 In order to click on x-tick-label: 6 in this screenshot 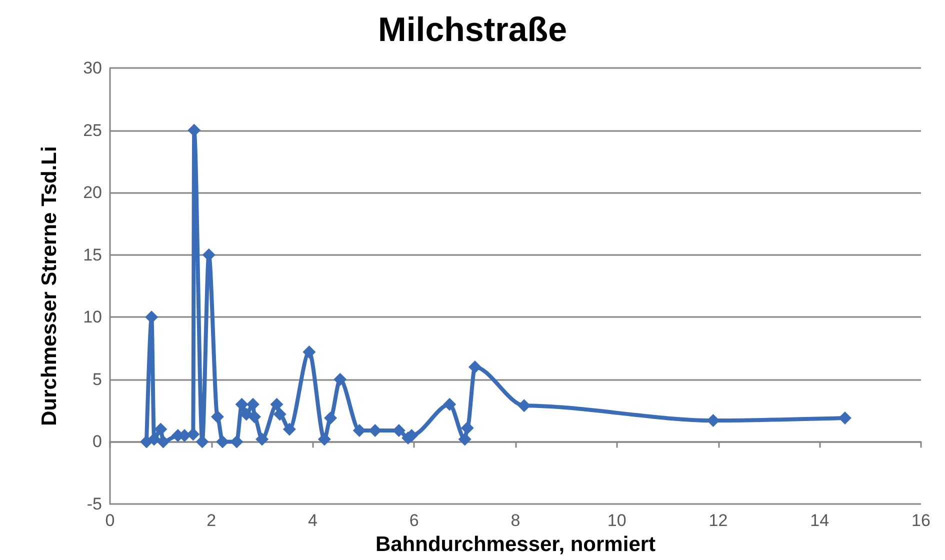, I will do `click(414, 520)`.